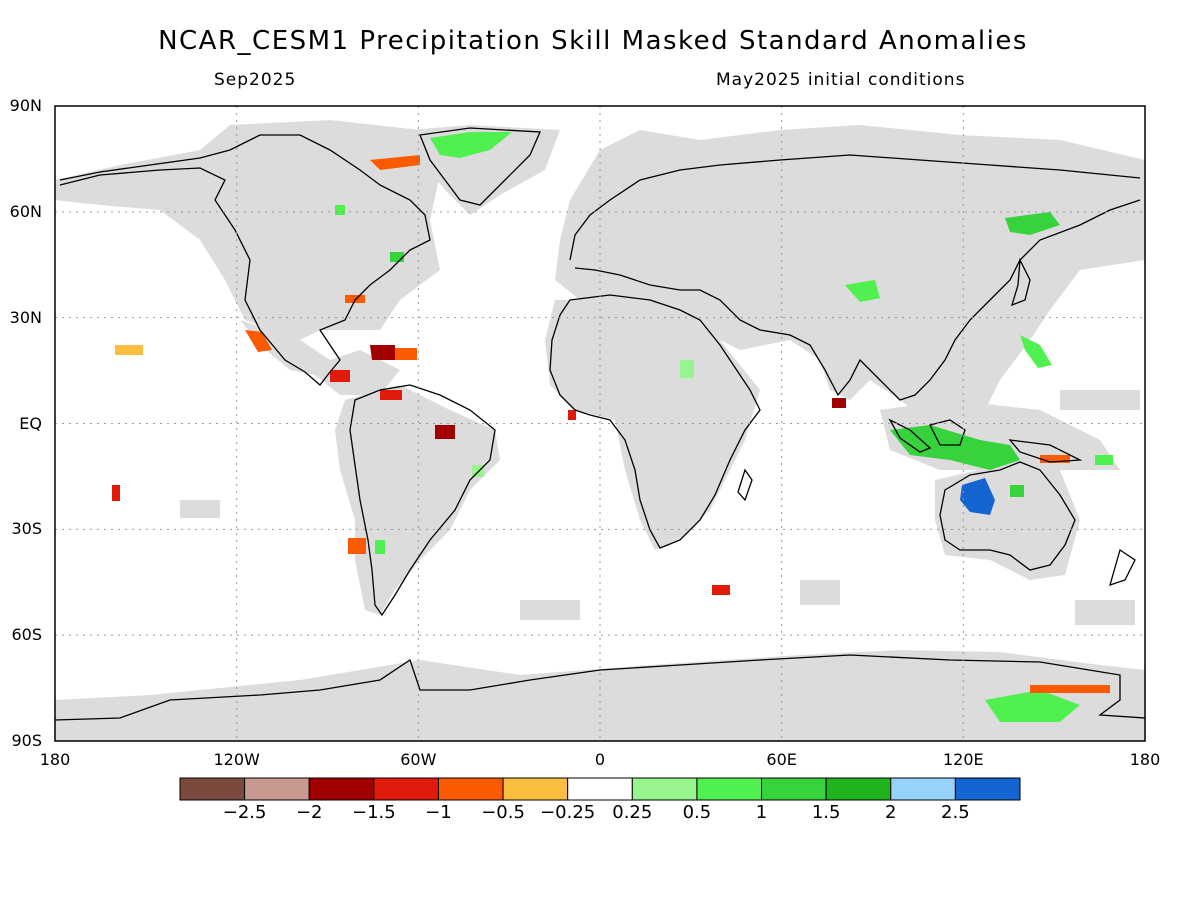 Image resolution: width=1200 pixels, height=900 pixels. I want to click on anom-arabia-wet, so click(687, 369).